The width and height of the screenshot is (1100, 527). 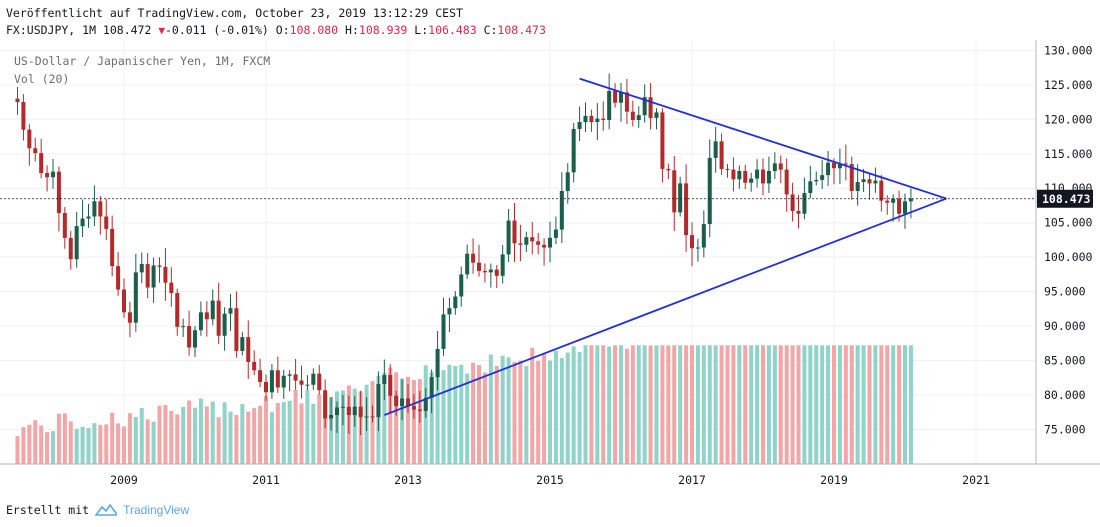 I want to click on created-with-label: Erstellt mit, so click(x=48, y=510).